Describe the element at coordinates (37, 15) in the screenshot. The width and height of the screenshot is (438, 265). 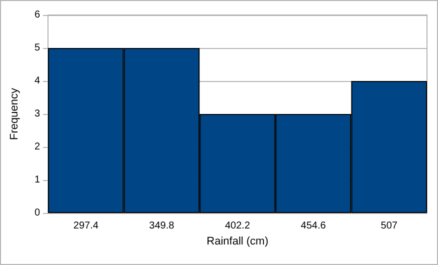
I see `y-tick-label: 6` at that location.